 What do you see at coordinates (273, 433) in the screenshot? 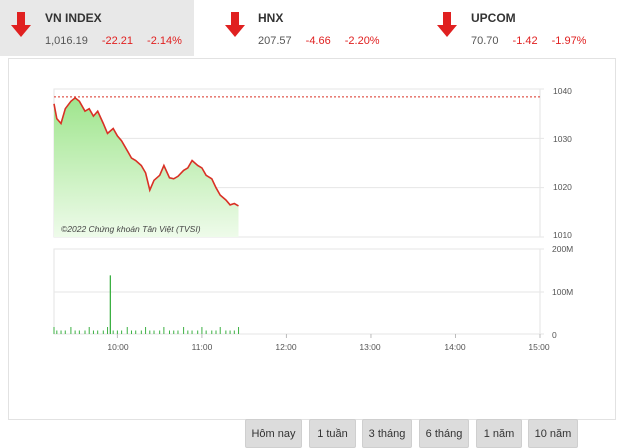
I see `range-today-button: Hôm nay` at bounding box center [273, 433].